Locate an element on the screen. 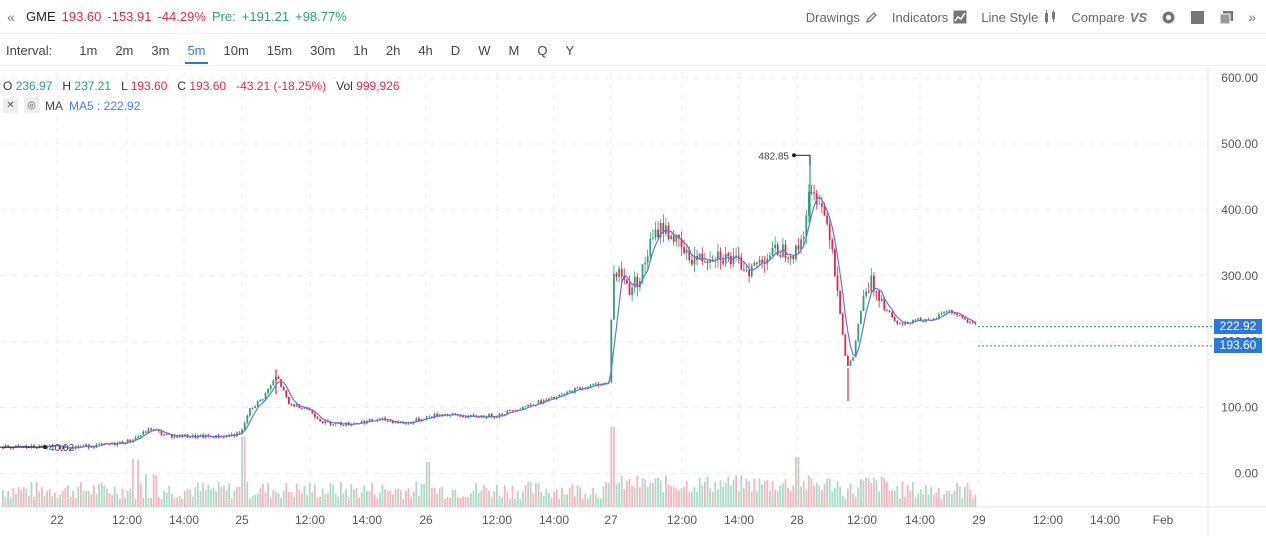 The image size is (1266, 536). eye-icon: ◎ is located at coordinates (31, 105).